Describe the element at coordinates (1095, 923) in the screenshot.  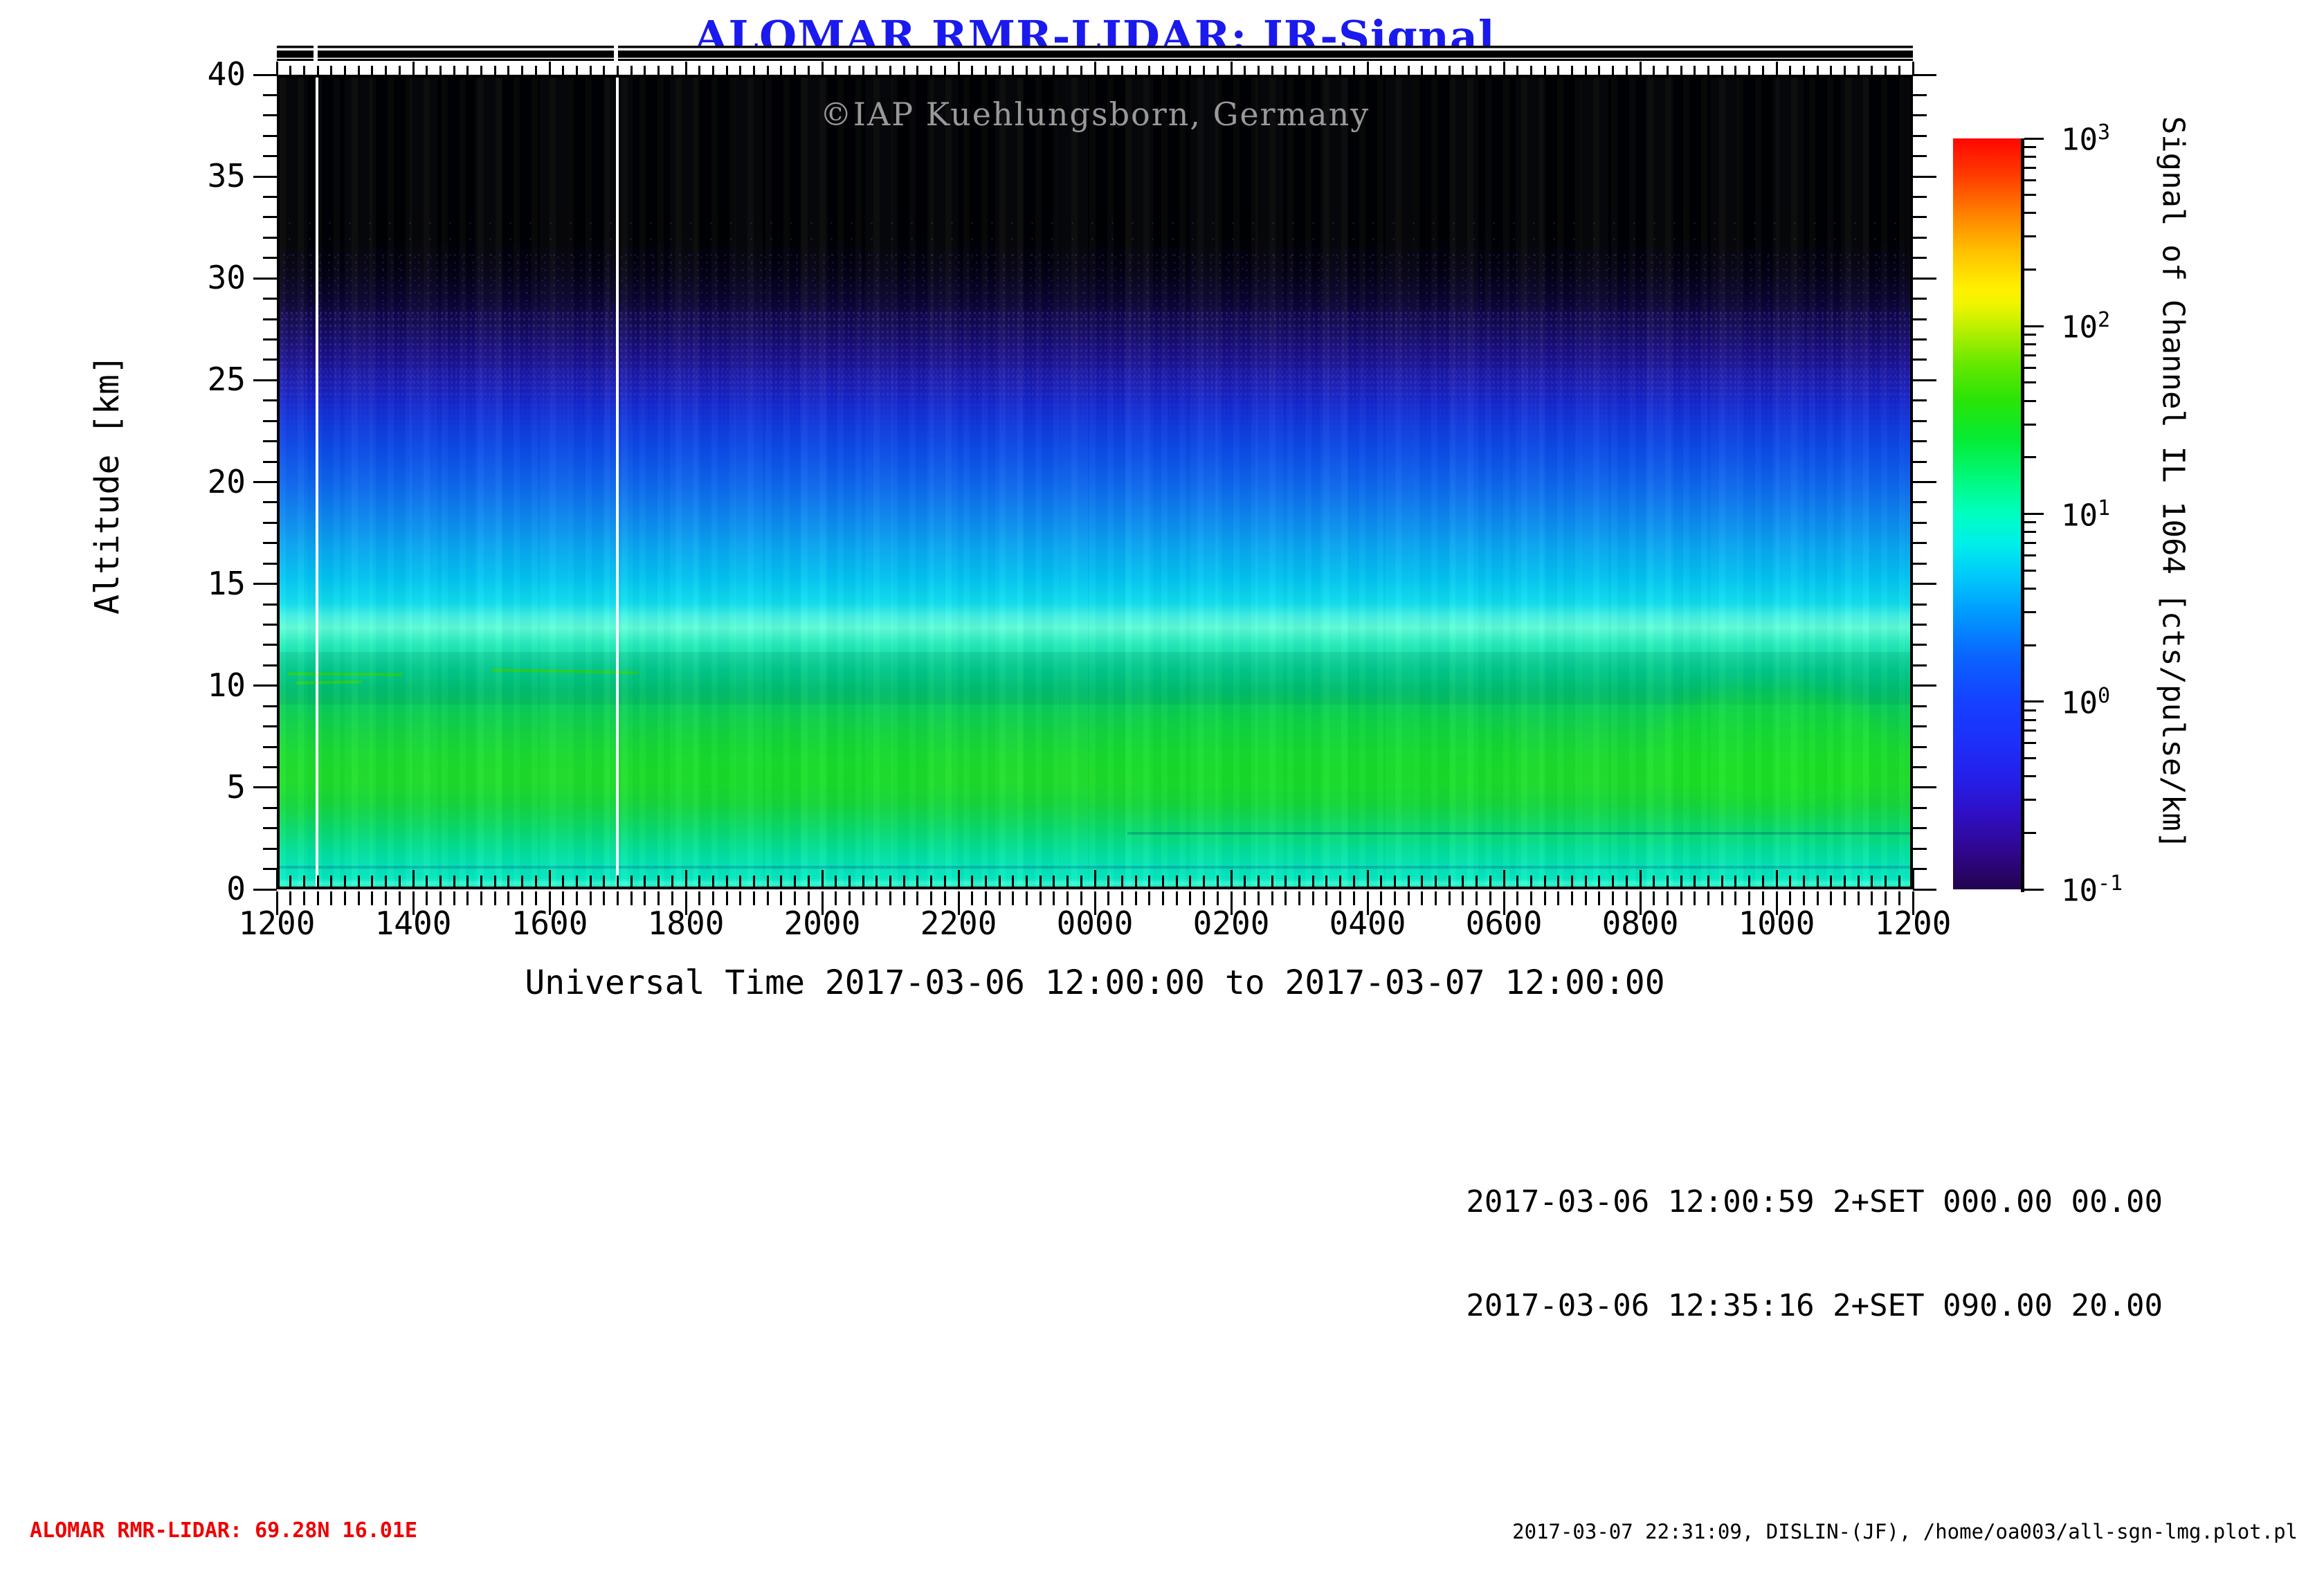
I see `x-tick-label: 0000` at that location.